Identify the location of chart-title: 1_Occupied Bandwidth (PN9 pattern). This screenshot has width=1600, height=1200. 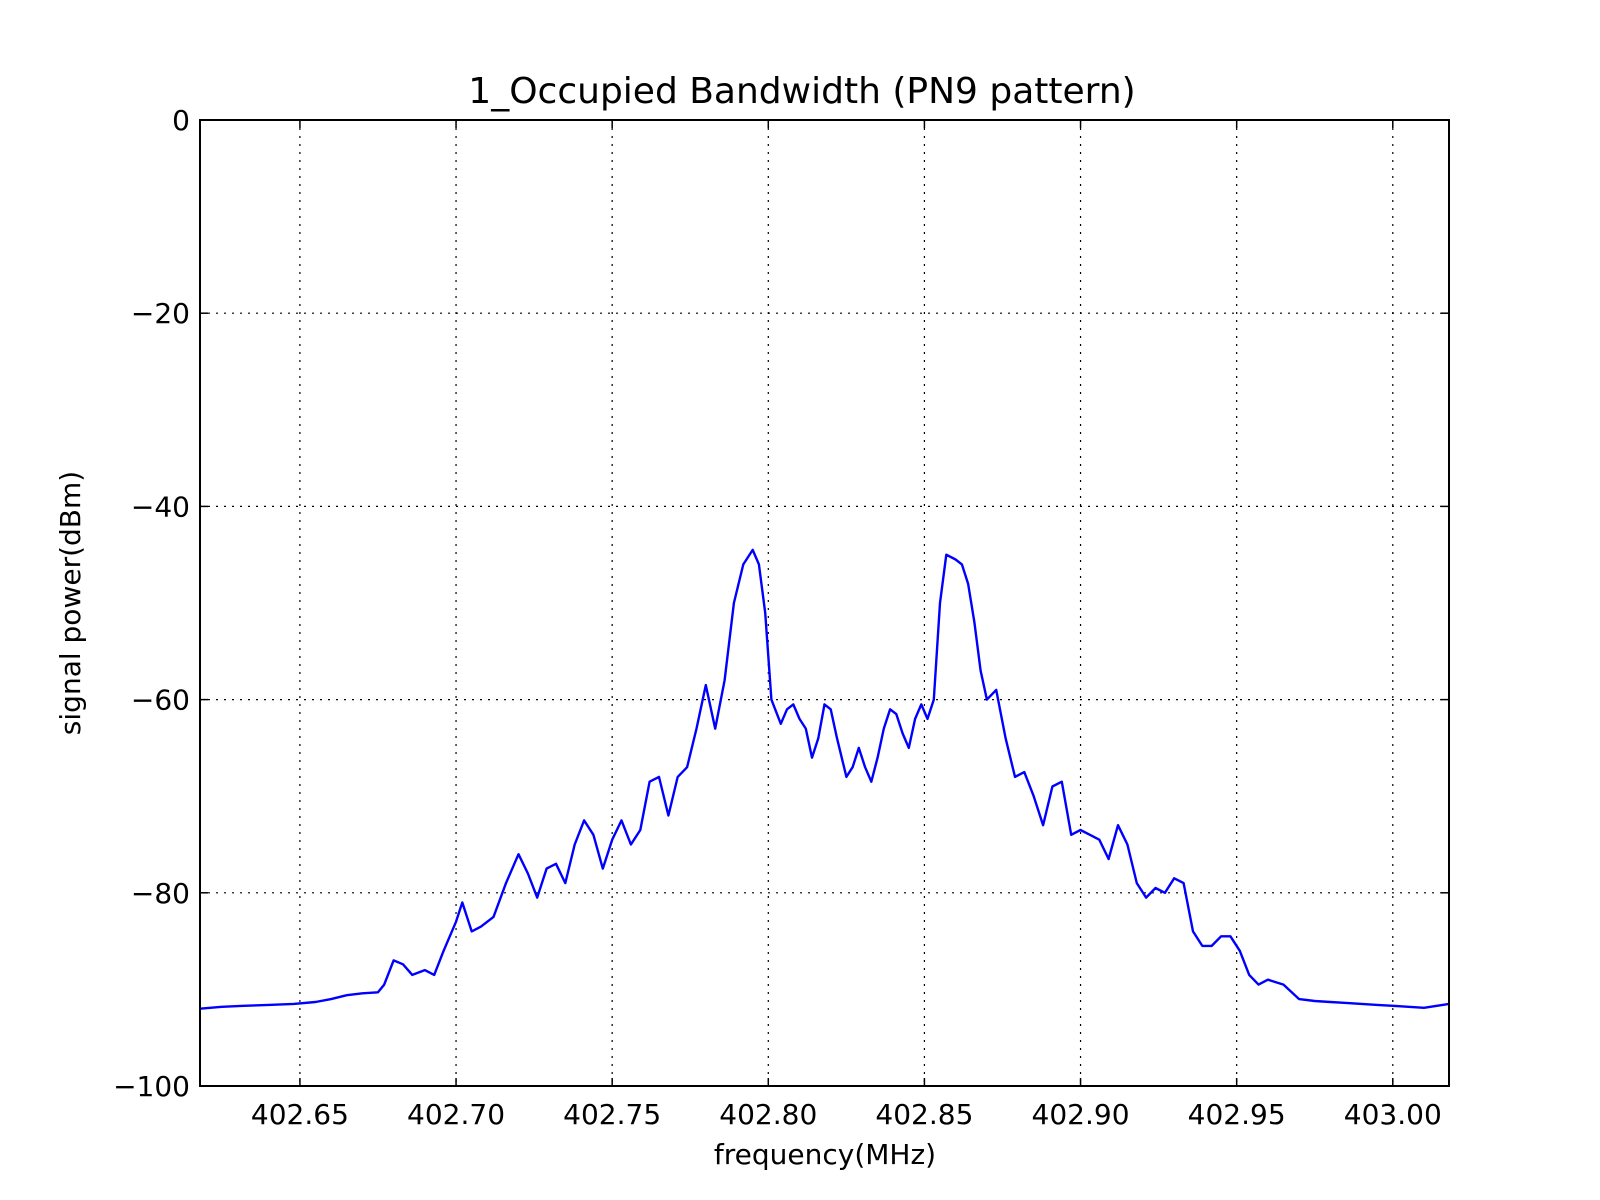
(801, 91).